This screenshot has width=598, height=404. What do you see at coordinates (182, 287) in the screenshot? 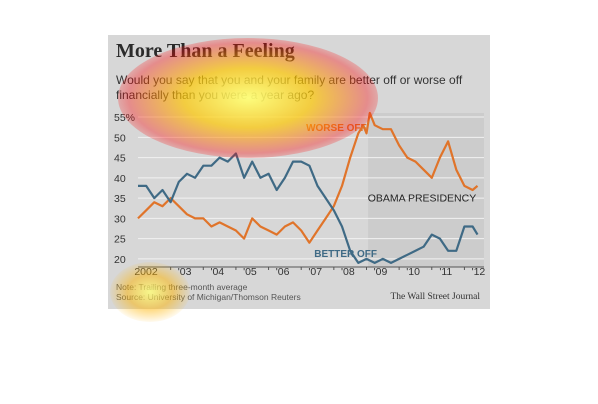
I see `footnote: Note: Trailing three-month average` at bounding box center [182, 287].